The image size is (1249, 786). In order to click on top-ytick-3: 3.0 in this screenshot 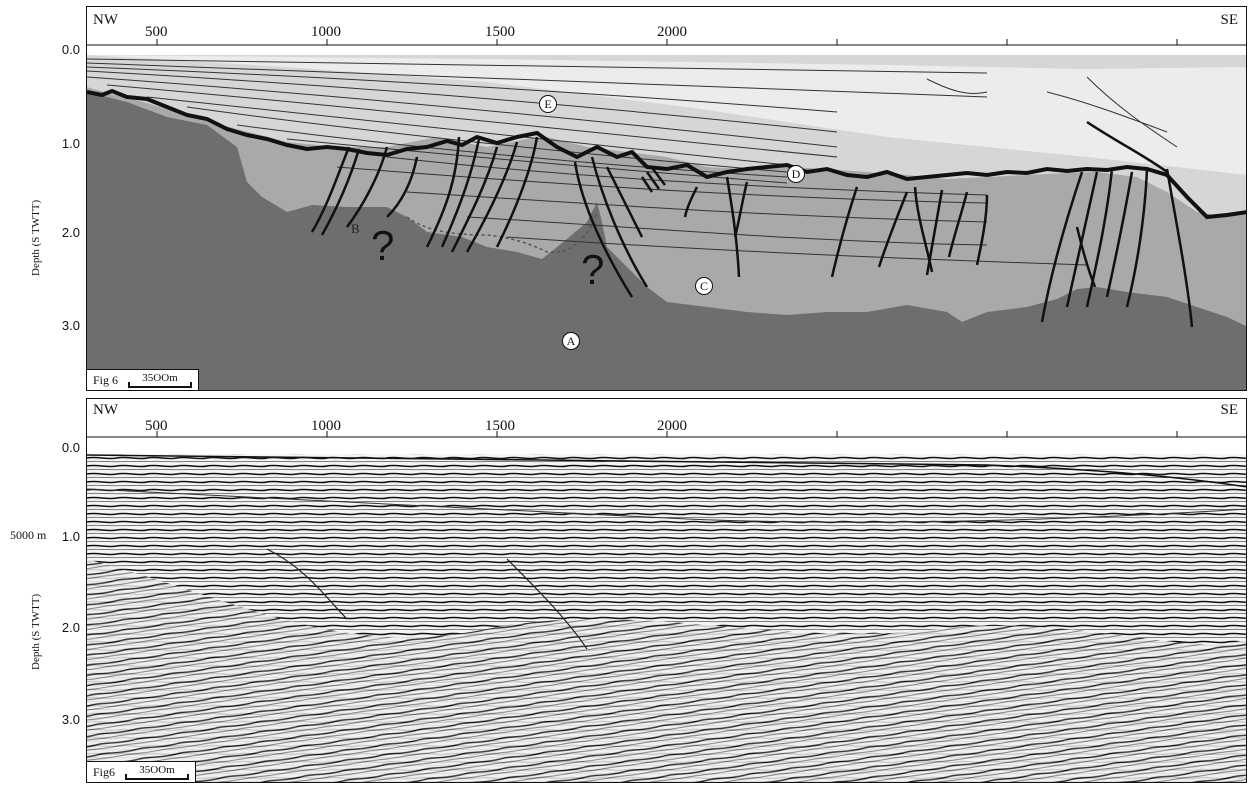, I will do `click(70, 325)`.